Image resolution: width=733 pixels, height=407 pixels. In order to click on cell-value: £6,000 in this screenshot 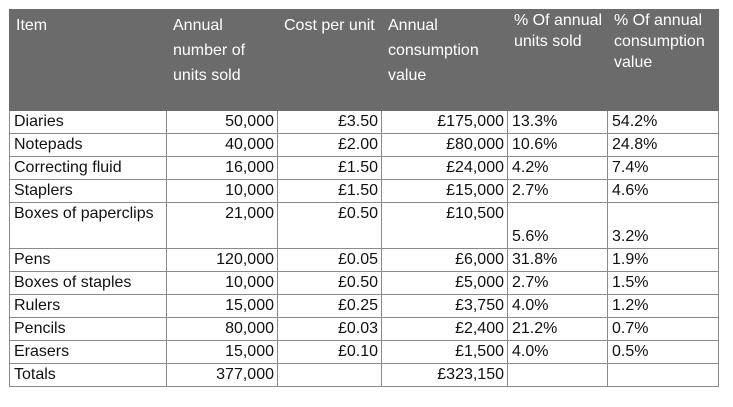, I will do `click(444, 260)`.